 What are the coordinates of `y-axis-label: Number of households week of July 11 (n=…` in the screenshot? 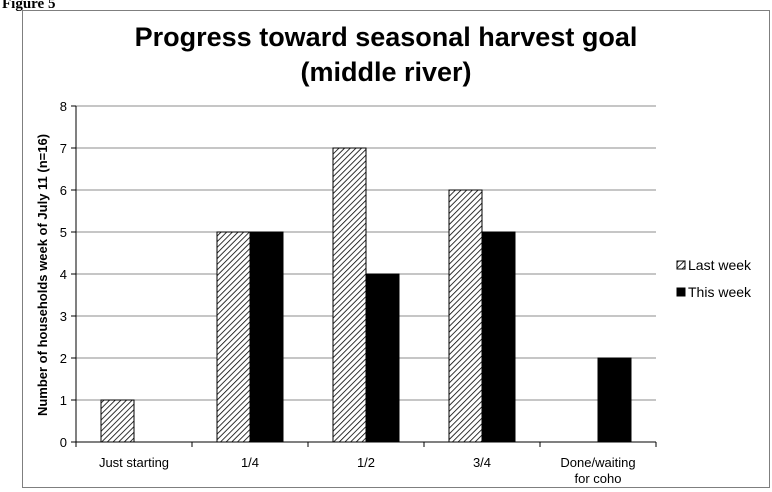 It's located at (42, 275).